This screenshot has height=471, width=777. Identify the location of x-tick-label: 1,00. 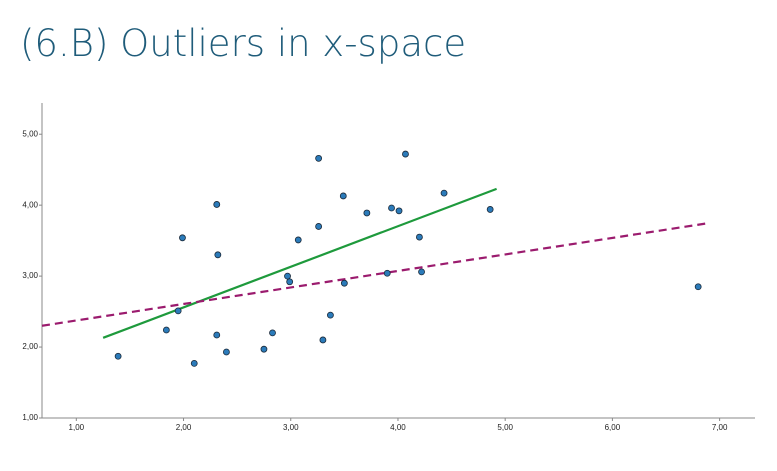
(77, 427).